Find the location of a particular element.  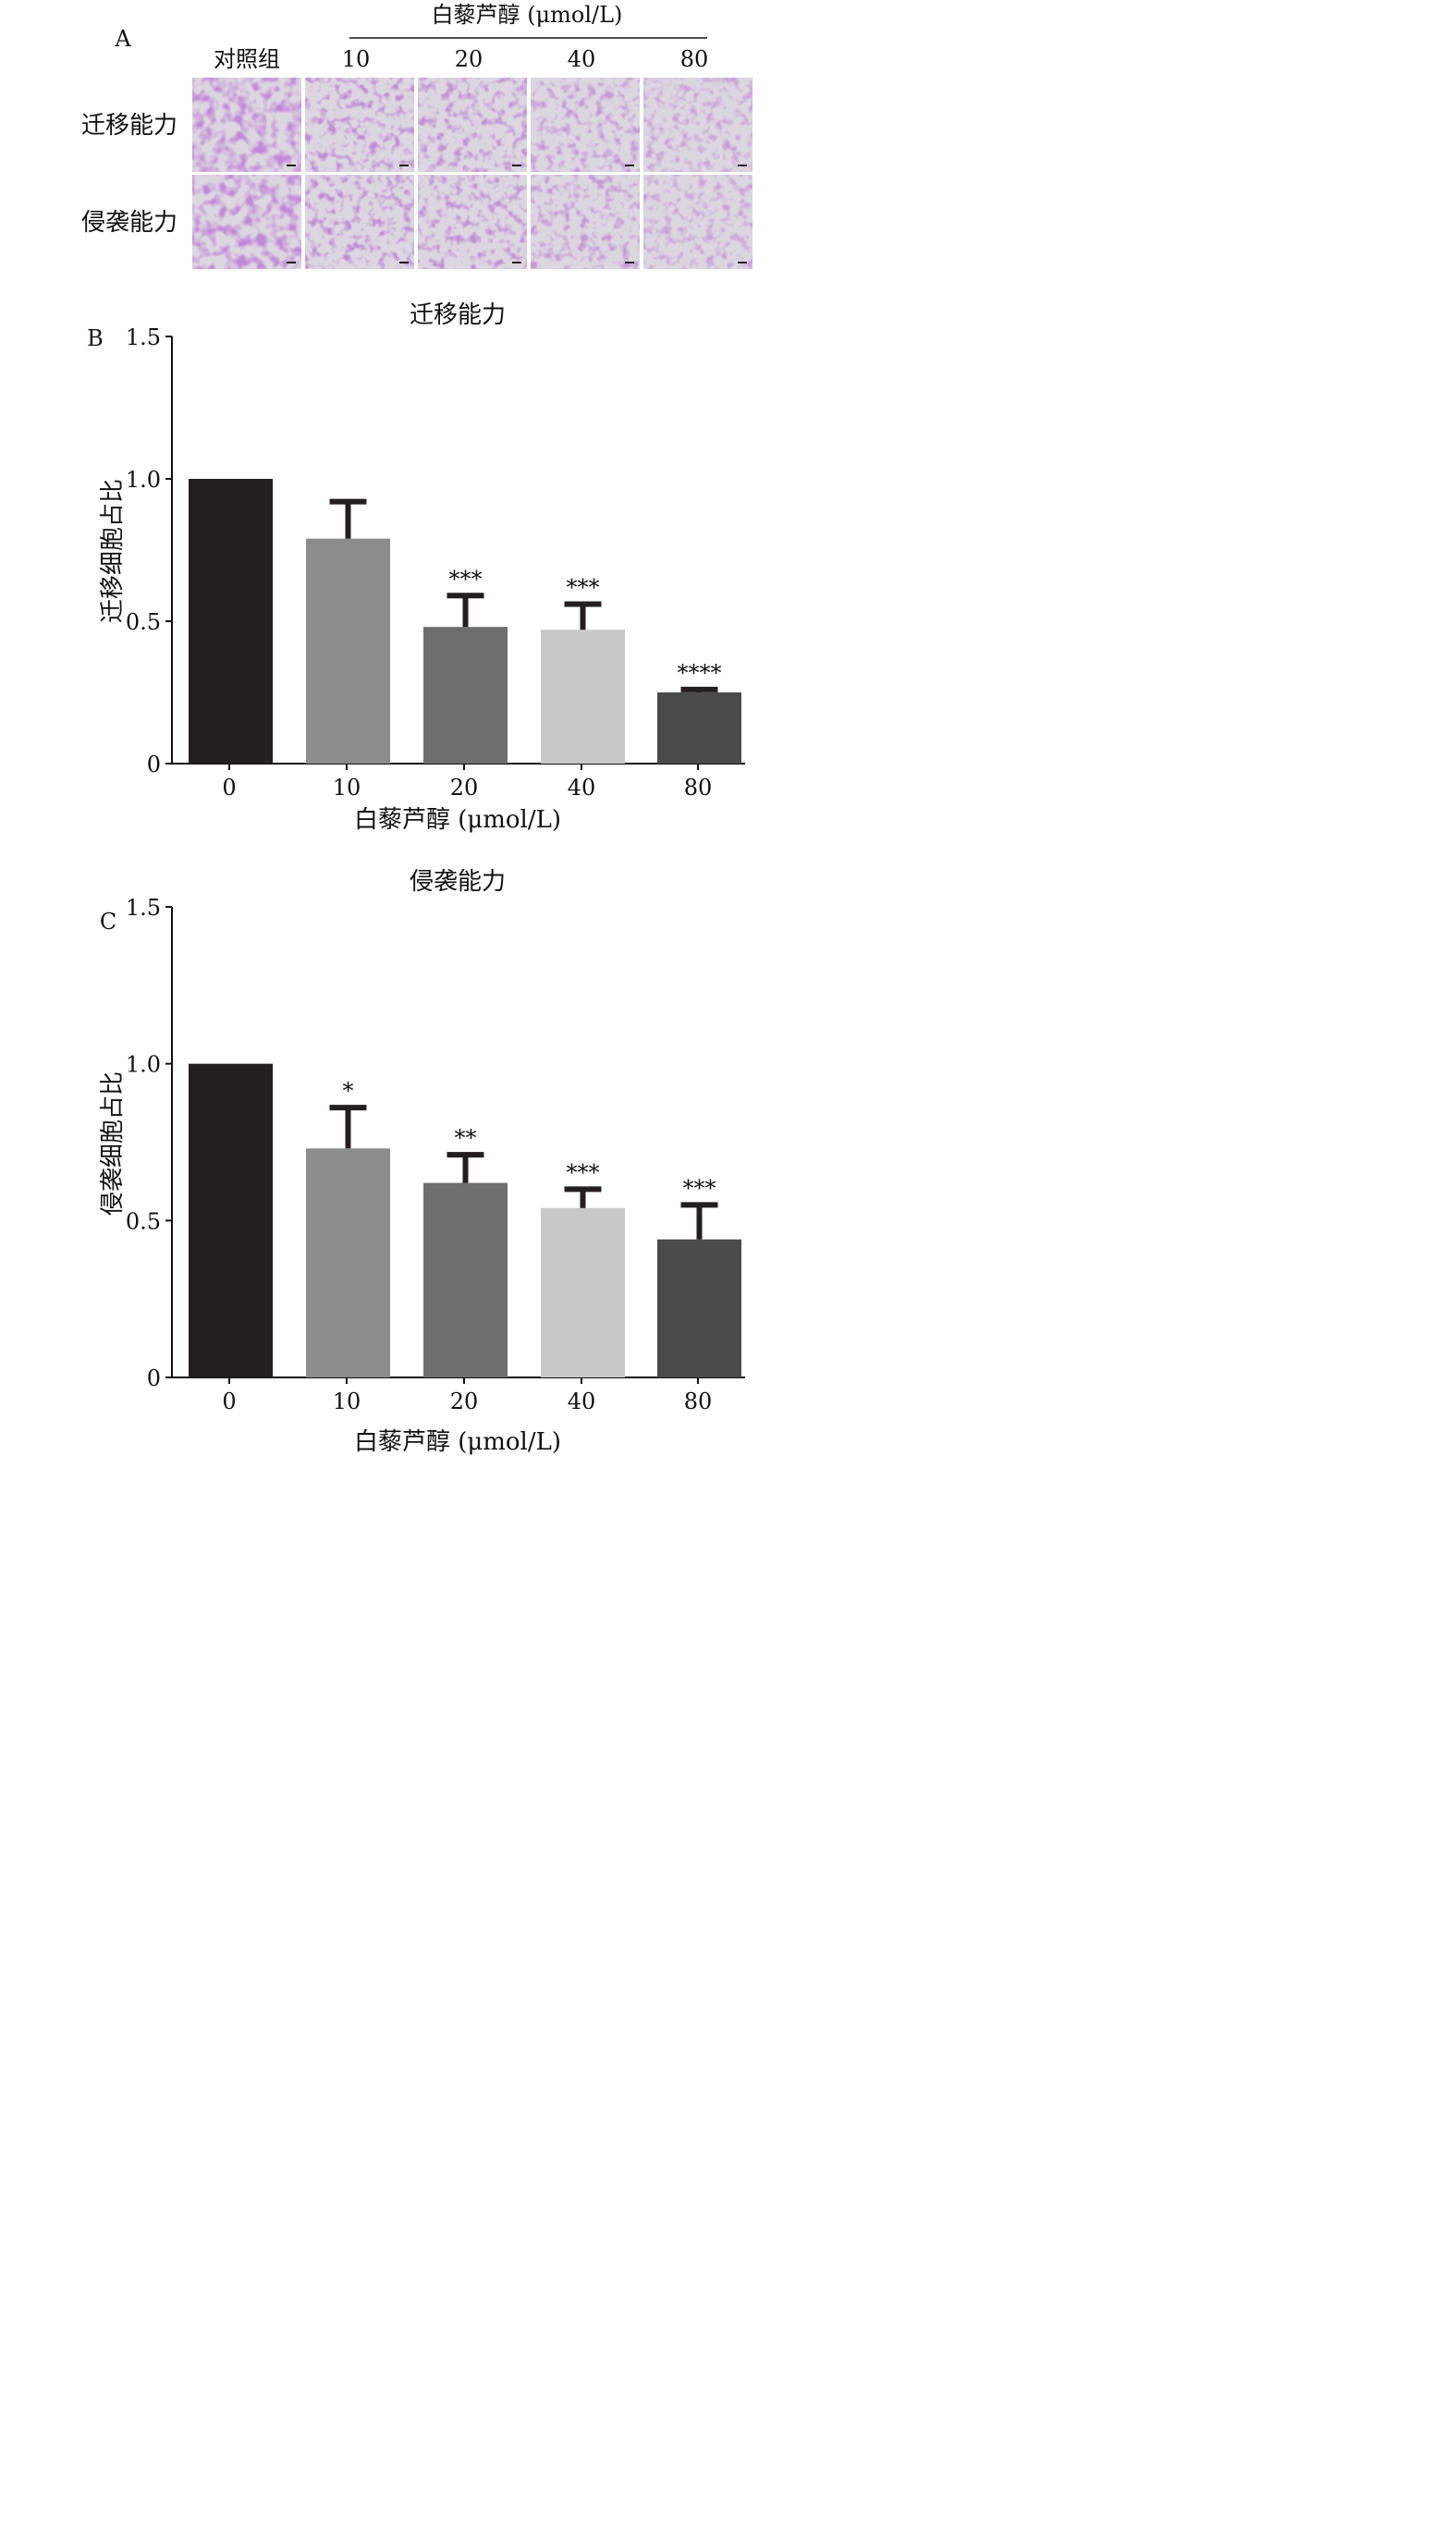

chart-b-xlabel: 白藜芦醇 (μmol/L) is located at coordinates (457, 820).